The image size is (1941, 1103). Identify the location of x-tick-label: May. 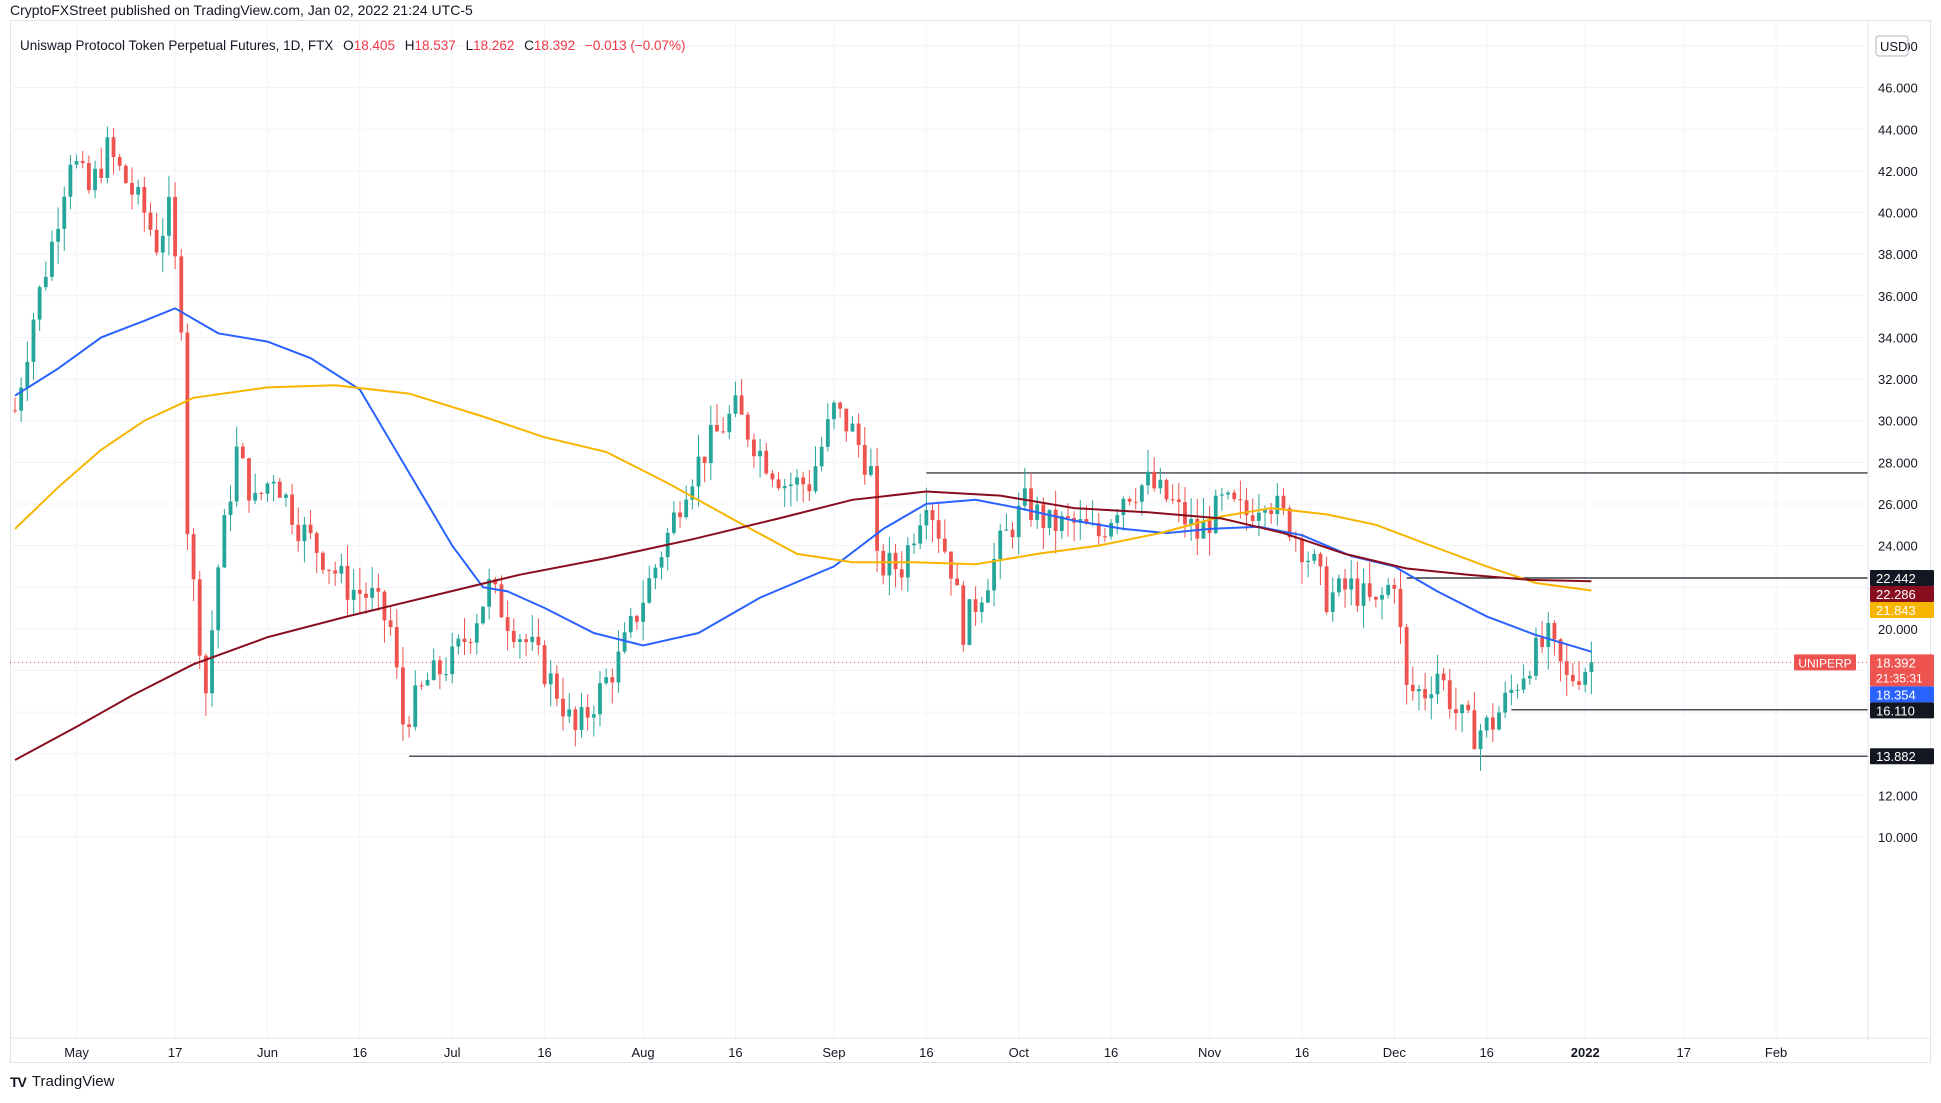
(76, 1052).